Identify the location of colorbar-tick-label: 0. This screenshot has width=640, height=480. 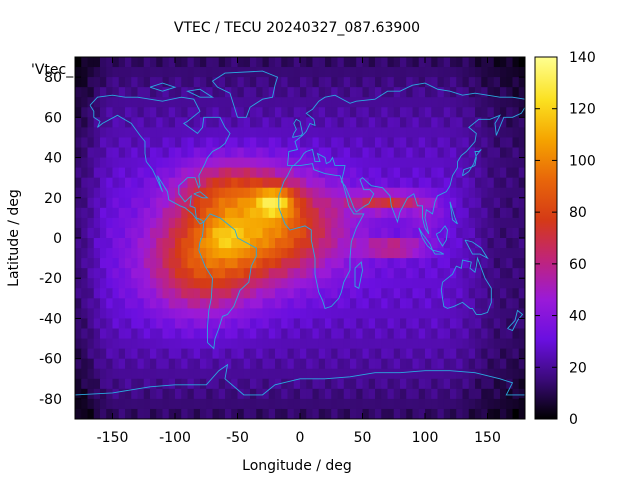
(573, 420).